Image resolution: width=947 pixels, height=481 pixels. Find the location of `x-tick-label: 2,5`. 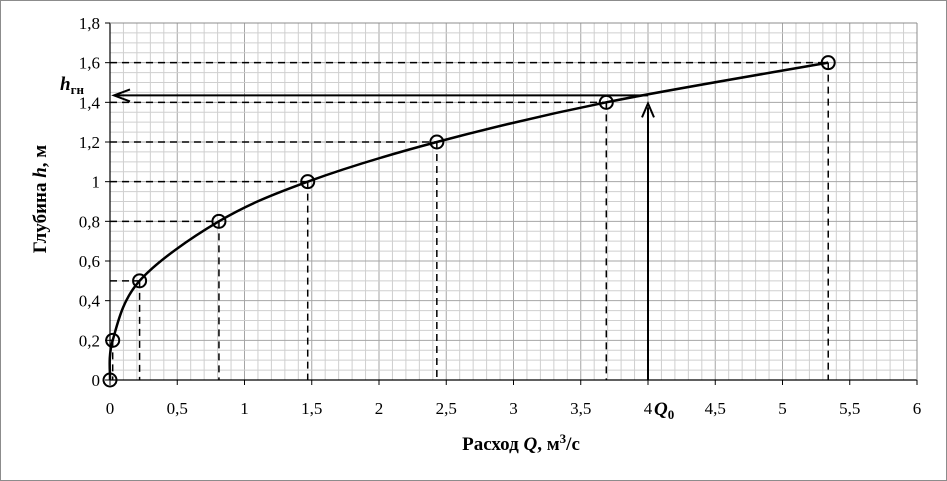

x-tick-label: 2,5 is located at coordinates (446, 408).